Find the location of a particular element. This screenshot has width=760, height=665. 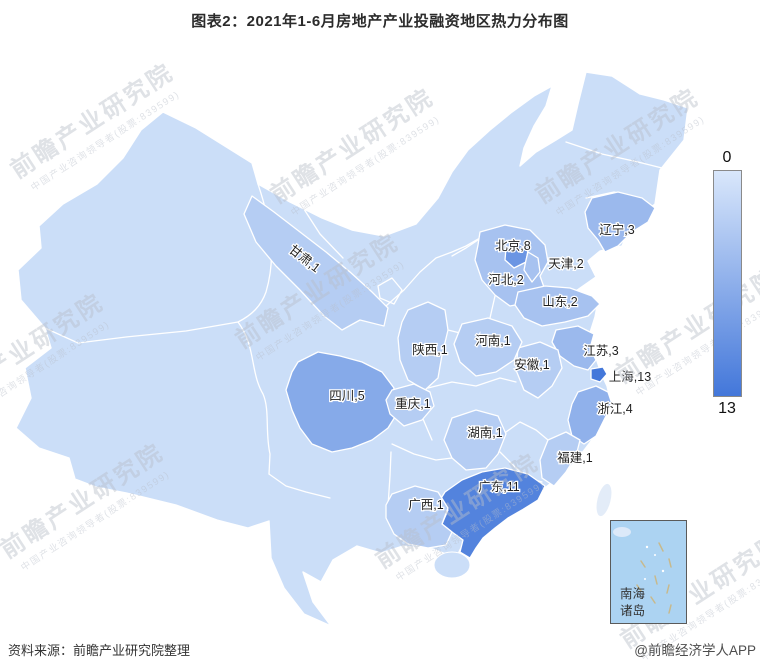

legend: 0 13 is located at coordinates (727, 283).